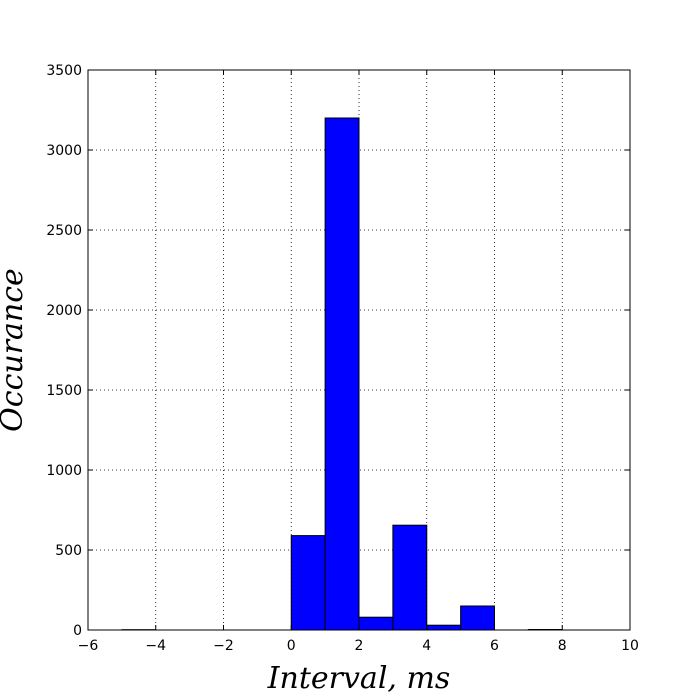 Image resolution: width=700 pixels, height=700 pixels. I want to click on x-tick-labels: −6 −4 −2 0 2 4 6 8 10, so click(358, 646).